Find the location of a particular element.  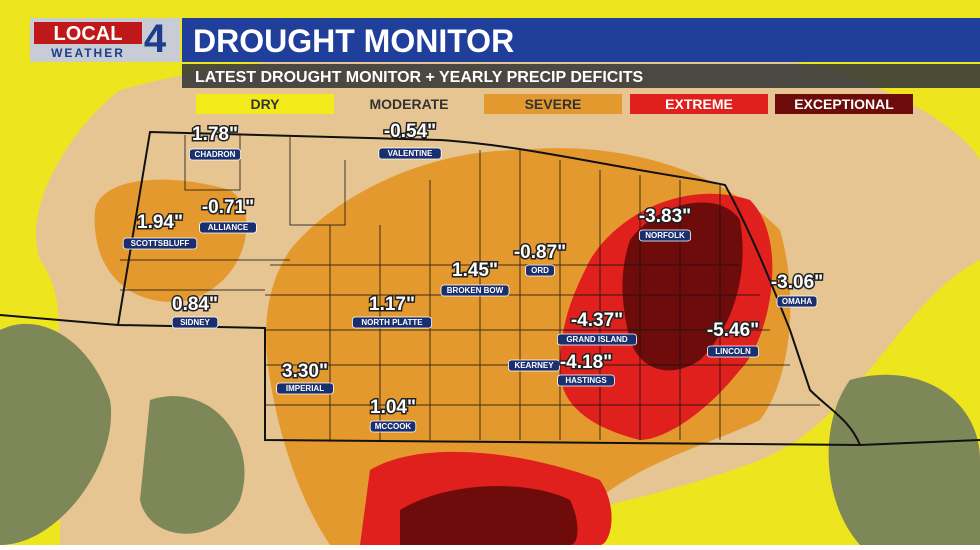

title: DROUGHT MONITOR is located at coordinates (353, 41).